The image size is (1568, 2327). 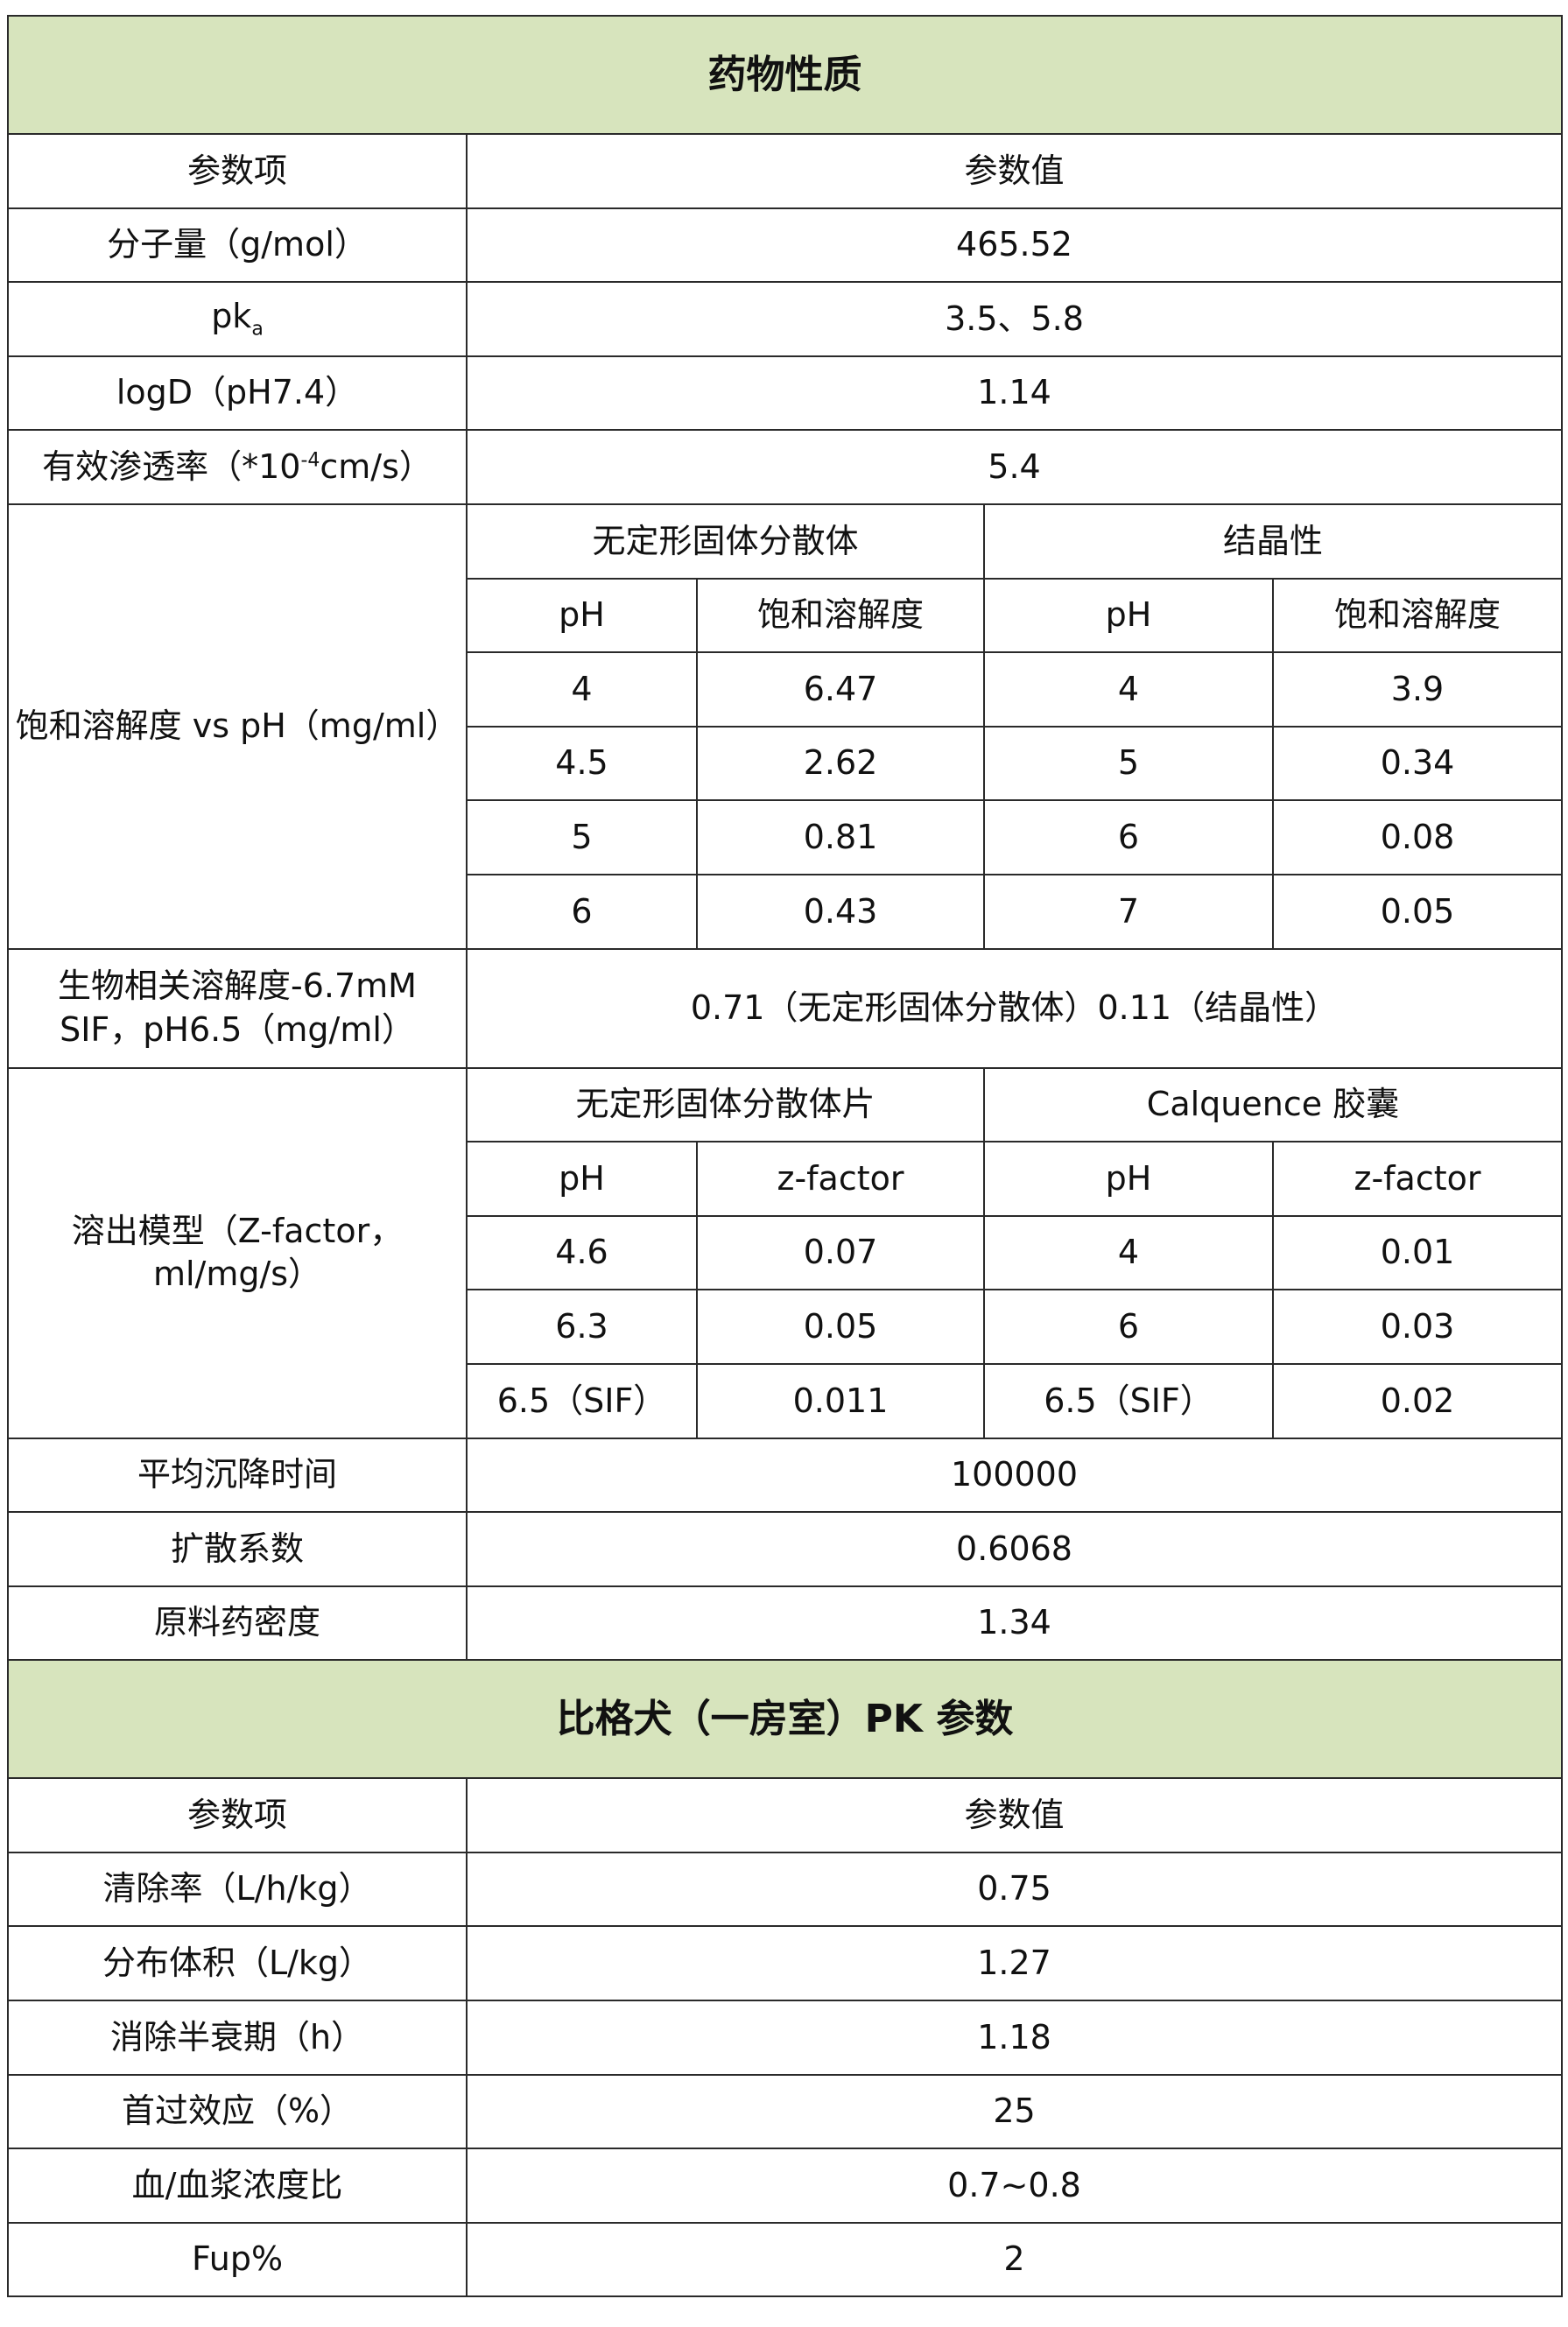 What do you see at coordinates (238, 1549) in the screenshot?
I see `param-label: 扩散系数` at bounding box center [238, 1549].